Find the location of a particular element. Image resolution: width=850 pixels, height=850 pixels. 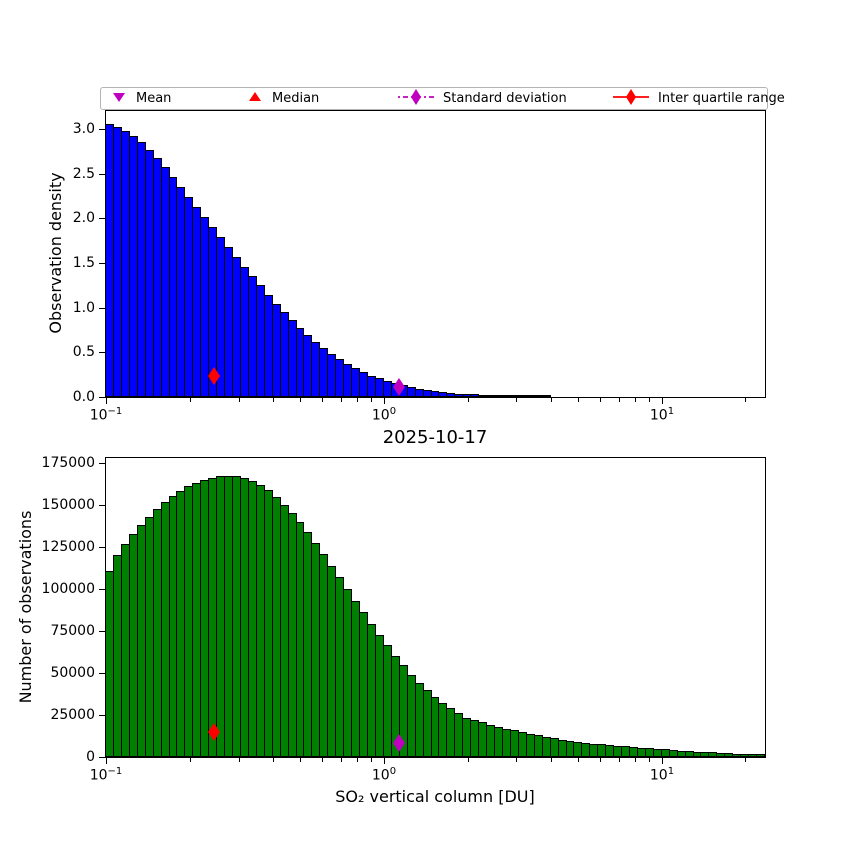

y-tick-label: 175000 is located at coordinates (68, 463).